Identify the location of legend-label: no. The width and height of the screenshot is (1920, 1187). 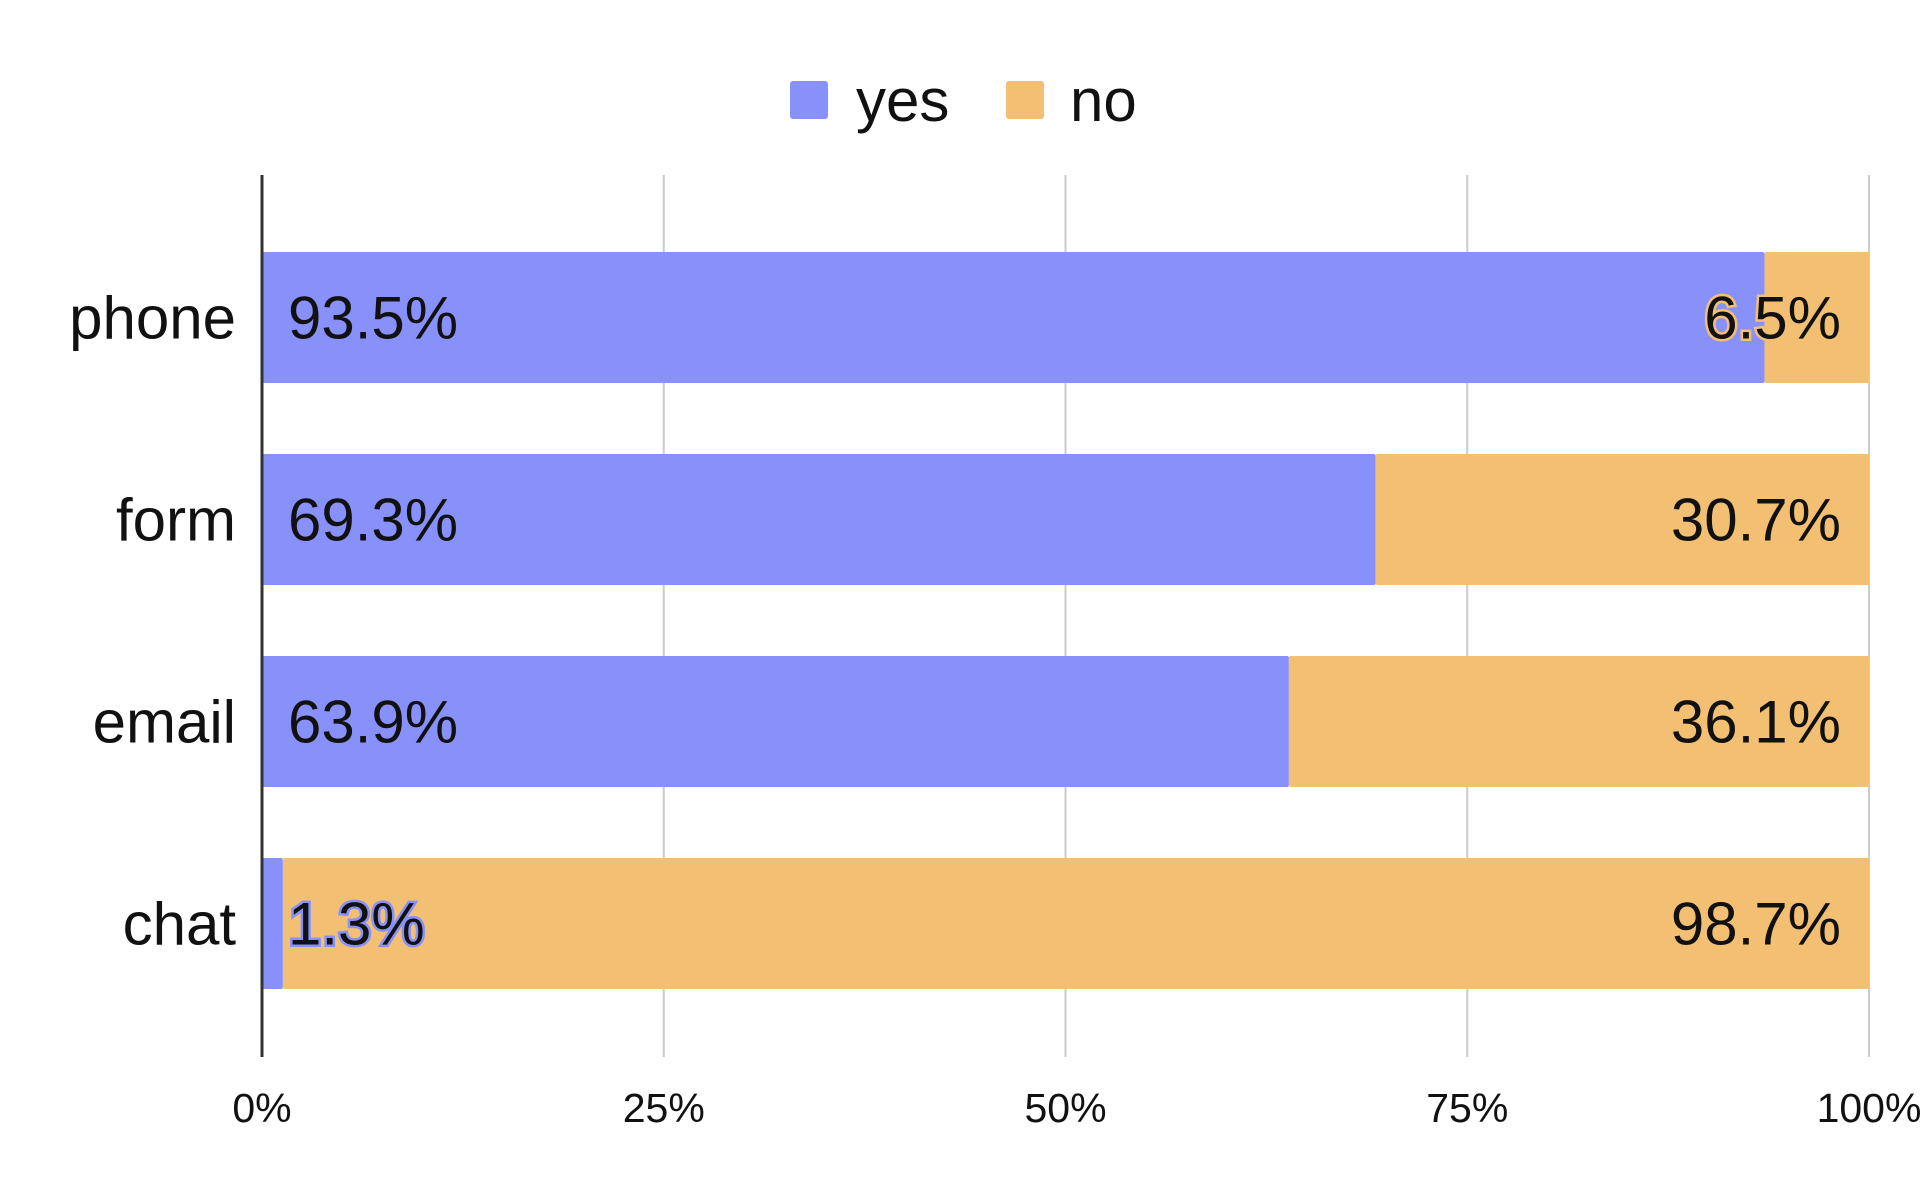
(1103, 100).